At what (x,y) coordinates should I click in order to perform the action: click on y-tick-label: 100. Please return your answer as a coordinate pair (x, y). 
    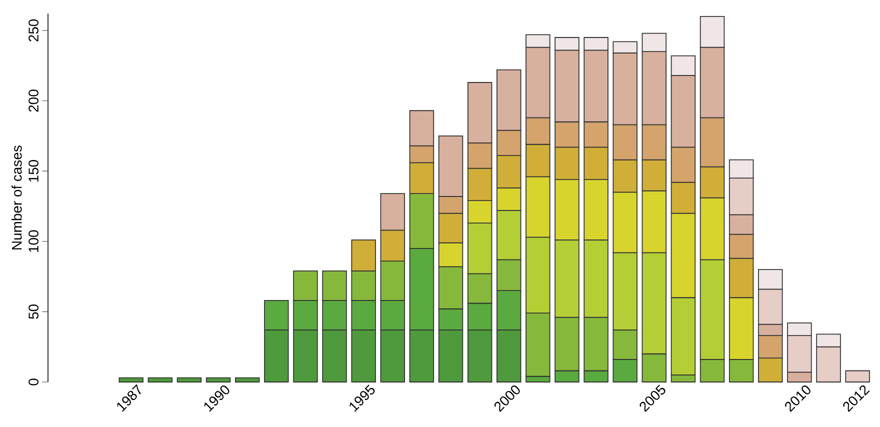
    Looking at the image, I should click on (33, 241).